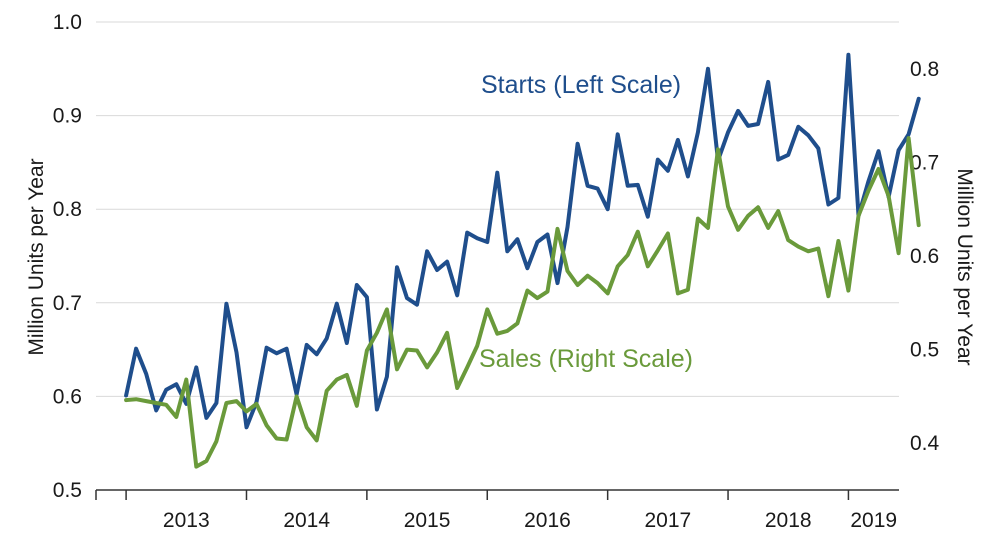 The width and height of the screenshot is (1000, 534). What do you see at coordinates (67, 303) in the screenshot?
I see `left-tick-label: 0.7` at bounding box center [67, 303].